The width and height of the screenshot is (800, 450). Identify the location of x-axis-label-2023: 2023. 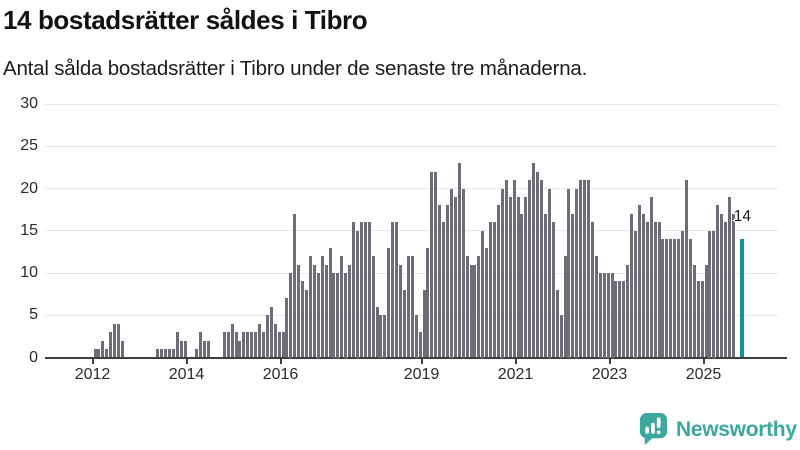
(609, 374).